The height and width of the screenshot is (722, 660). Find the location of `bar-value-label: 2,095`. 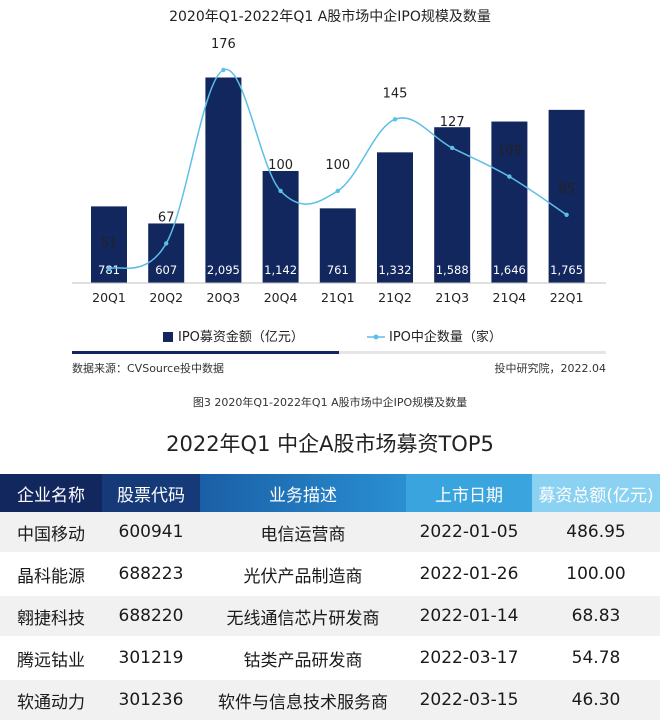

bar-value-label: 2,095 is located at coordinates (223, 270).